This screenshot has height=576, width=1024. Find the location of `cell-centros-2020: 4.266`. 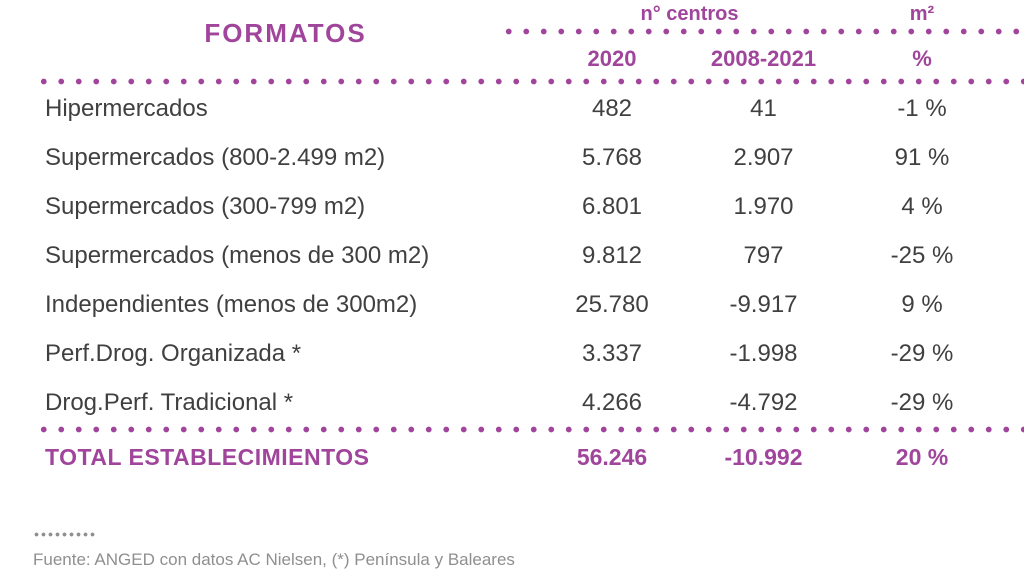

cell-centros-2020: 4.266 is located at coordinates (612, 402).